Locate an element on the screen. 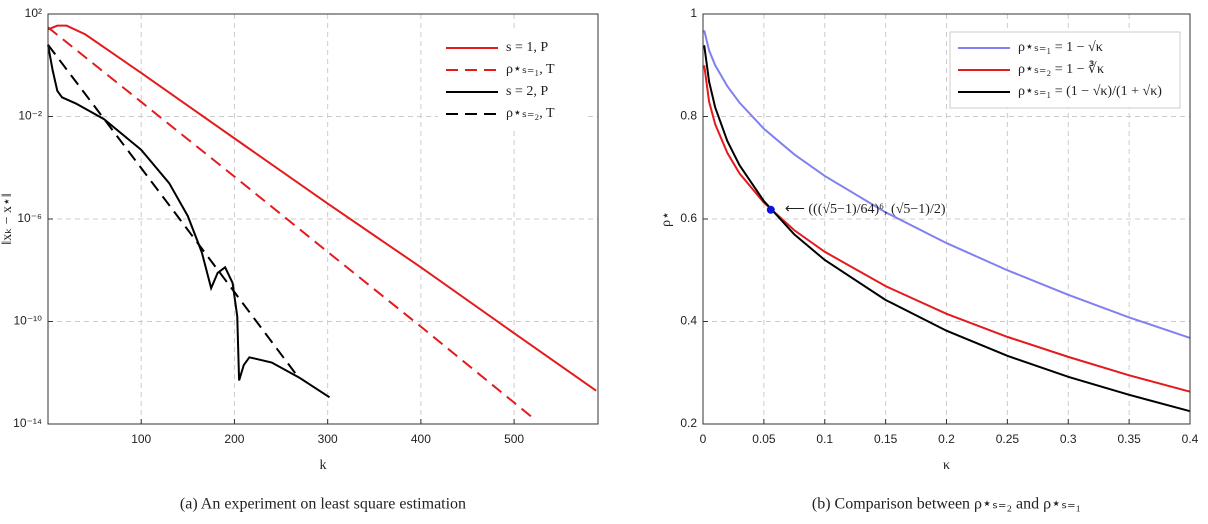 The image size is (1208, 524). caption: (b) Comparison between ρ⋆ₛ₌₂ and ρ⋆ₛ₌₁ is located at coordinates (946, 504).